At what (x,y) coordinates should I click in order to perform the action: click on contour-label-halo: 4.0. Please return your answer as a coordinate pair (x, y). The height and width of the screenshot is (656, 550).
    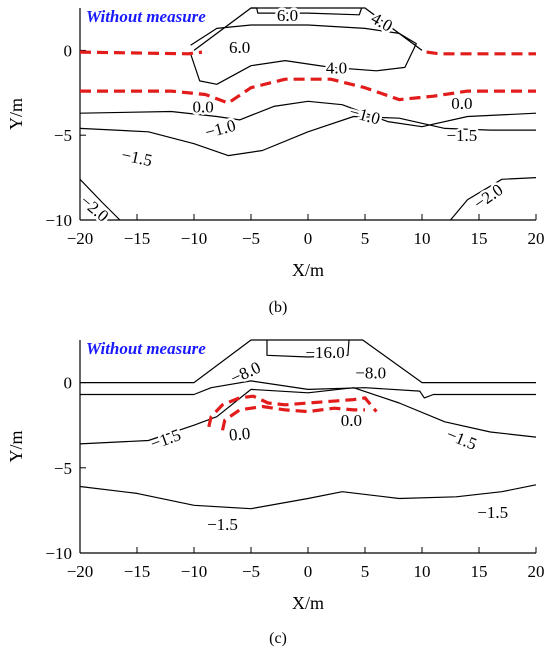
    Looking at the image, I should click on (336, 67).